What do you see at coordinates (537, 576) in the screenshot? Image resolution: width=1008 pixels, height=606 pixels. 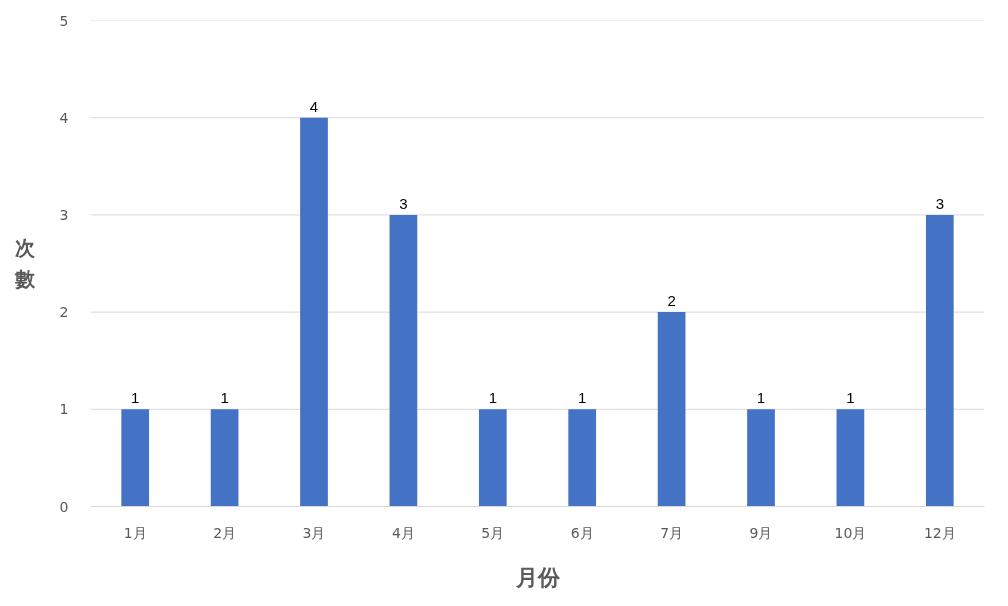 I see `x-axis-title: 月份` at bounding box center [537, 576].